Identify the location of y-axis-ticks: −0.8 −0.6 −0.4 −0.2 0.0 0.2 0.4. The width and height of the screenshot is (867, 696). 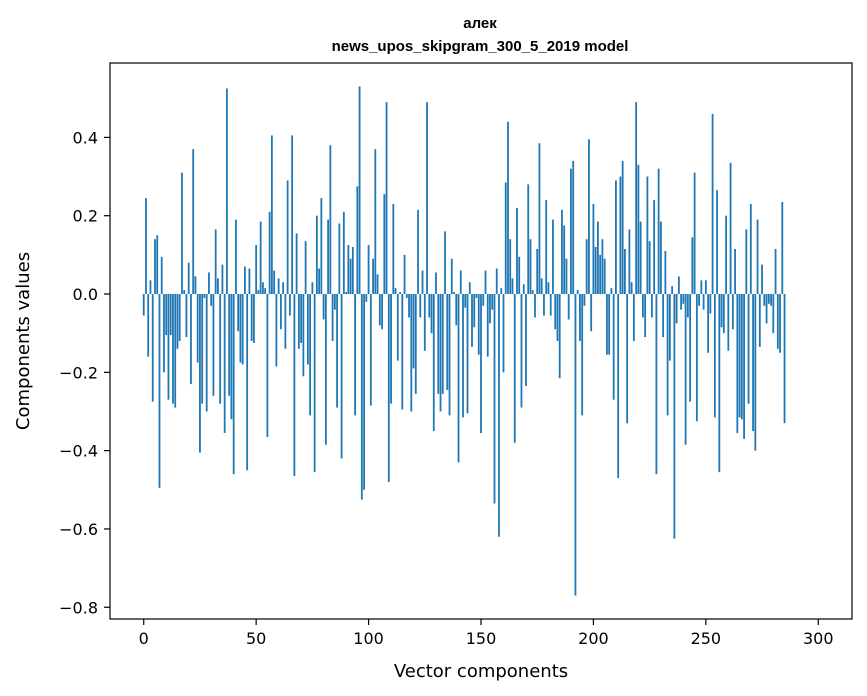
(84, 372).